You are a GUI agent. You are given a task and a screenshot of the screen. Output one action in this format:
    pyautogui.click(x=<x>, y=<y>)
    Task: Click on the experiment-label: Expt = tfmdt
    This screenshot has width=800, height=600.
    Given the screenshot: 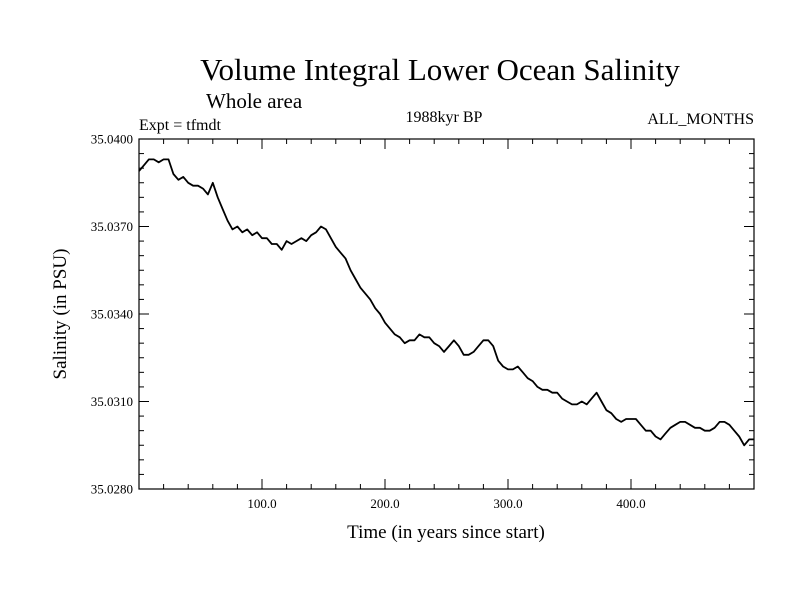 What is the action you would take?
    pyautogui.click(x=180, y=125)
    